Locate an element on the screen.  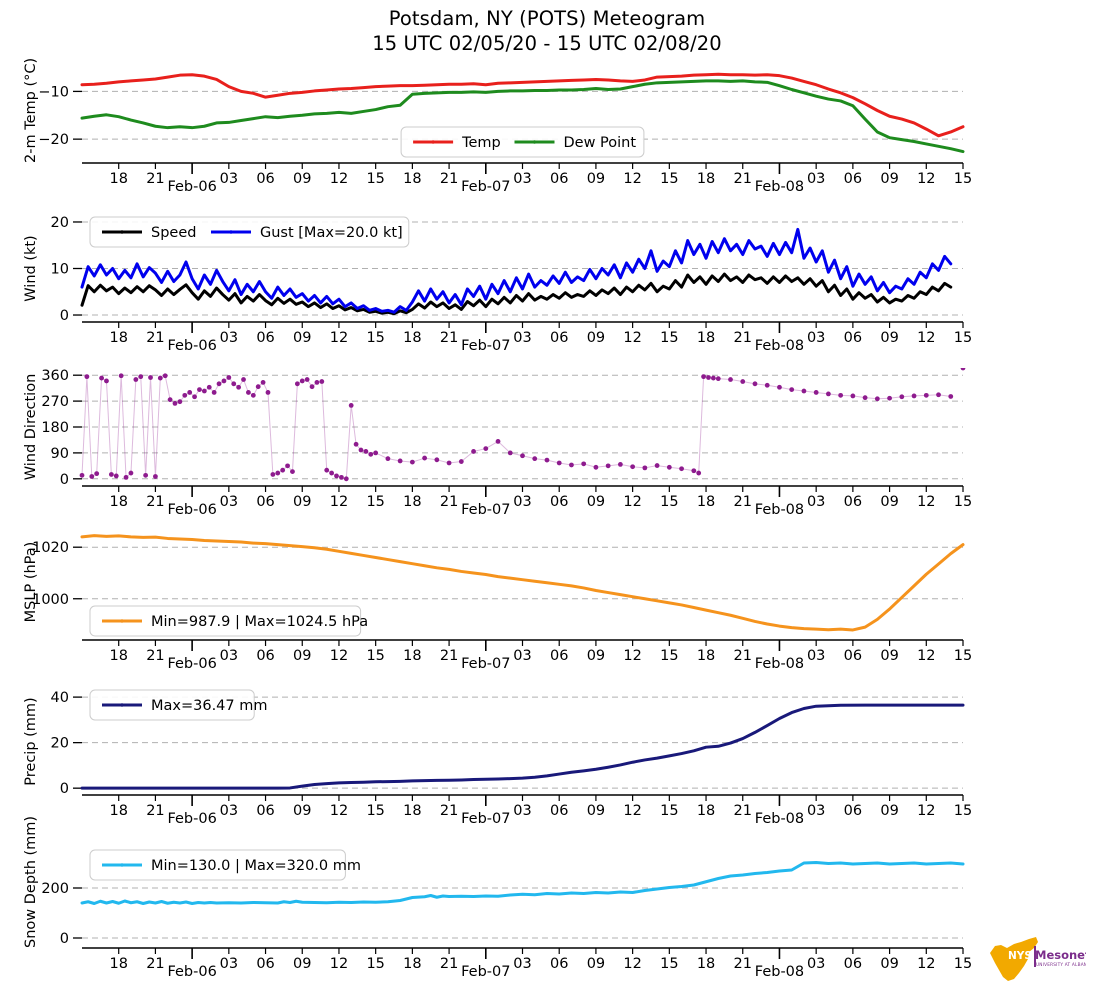
y-tick-label: 0 is located at coordinates (64, 789).